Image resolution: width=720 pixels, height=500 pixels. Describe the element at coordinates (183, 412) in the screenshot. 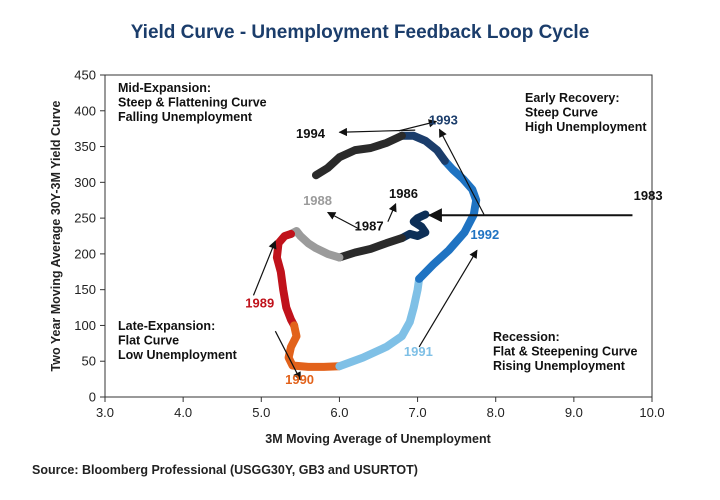

I see `x-tick-label: 4.0` at that location.